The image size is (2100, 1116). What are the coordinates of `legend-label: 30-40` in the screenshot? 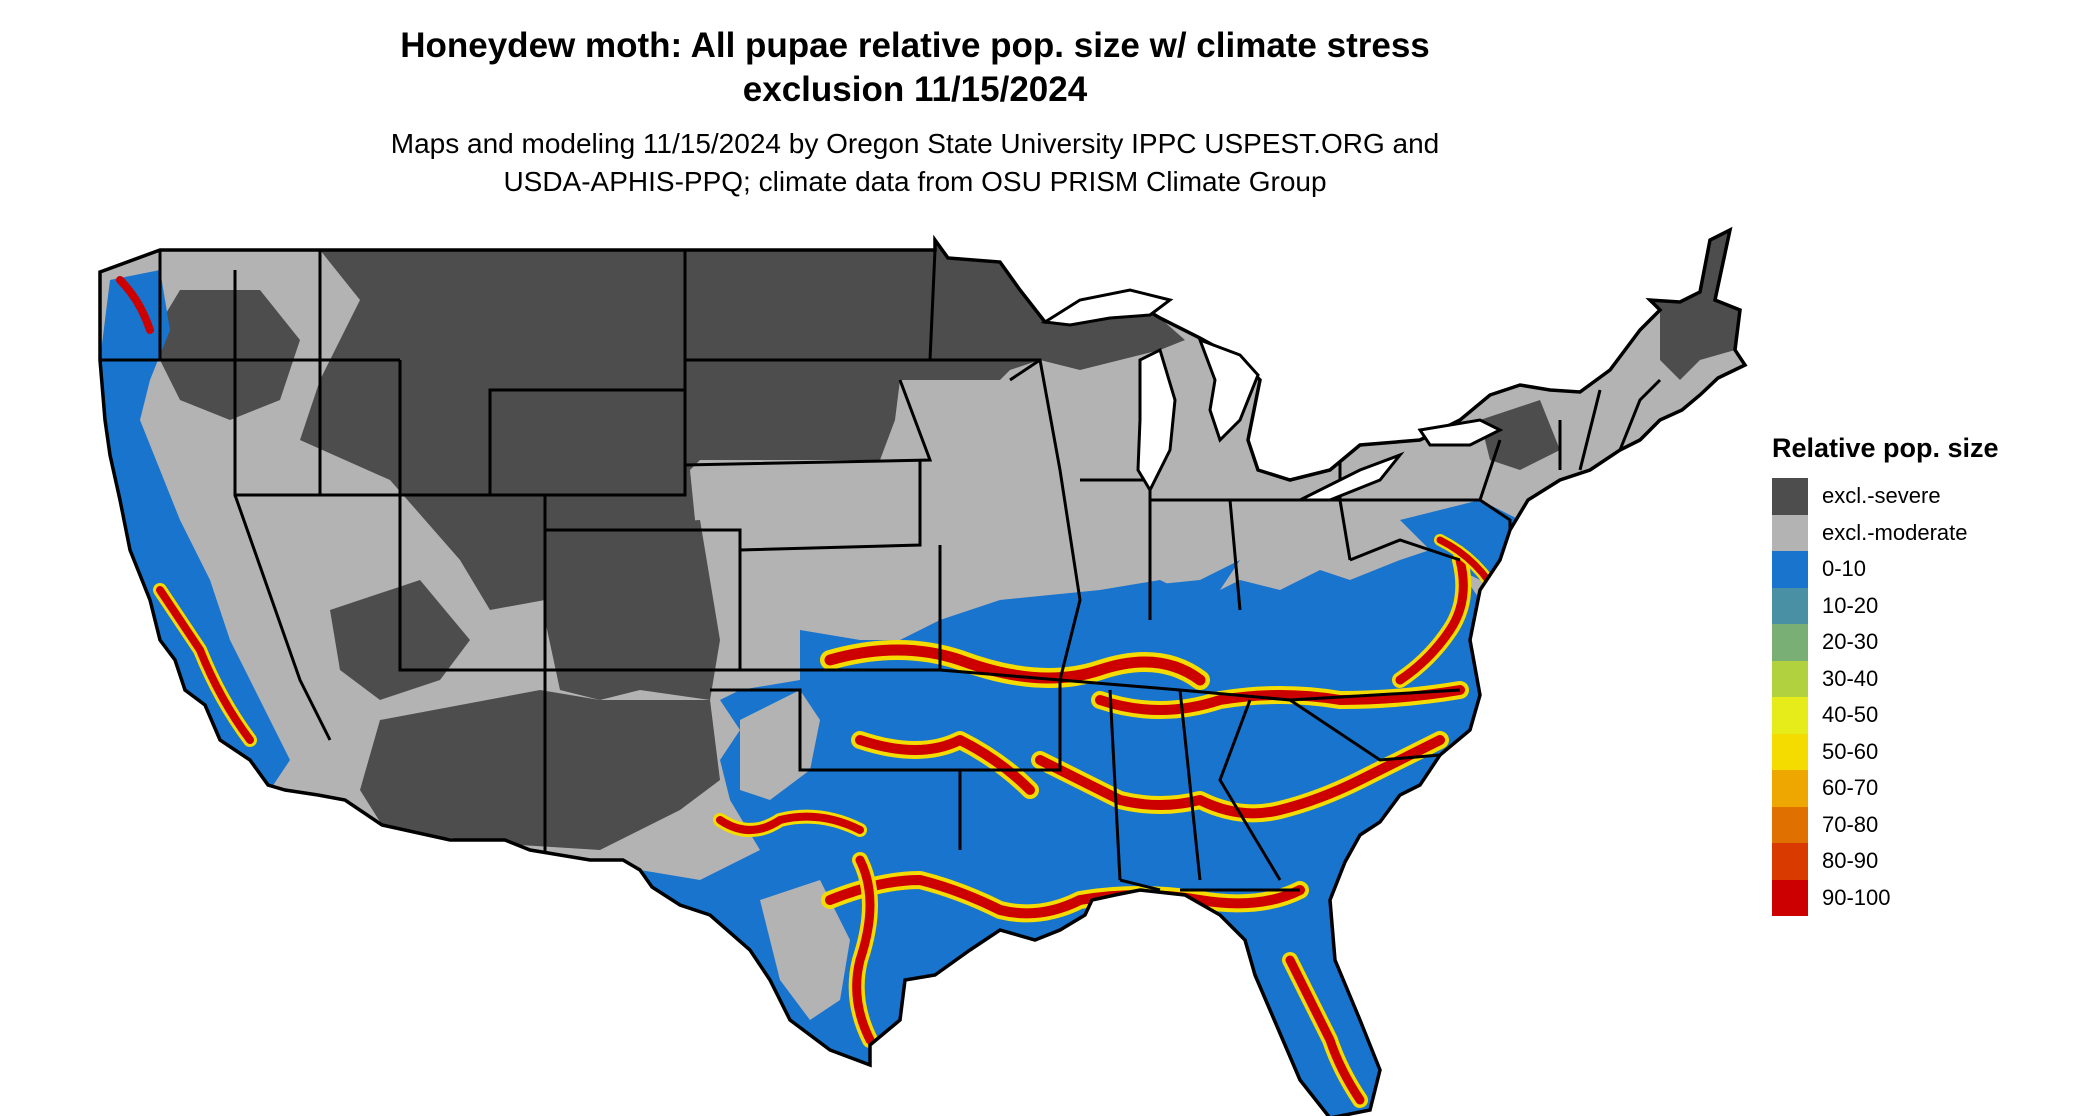 It's located at (1850, 678).